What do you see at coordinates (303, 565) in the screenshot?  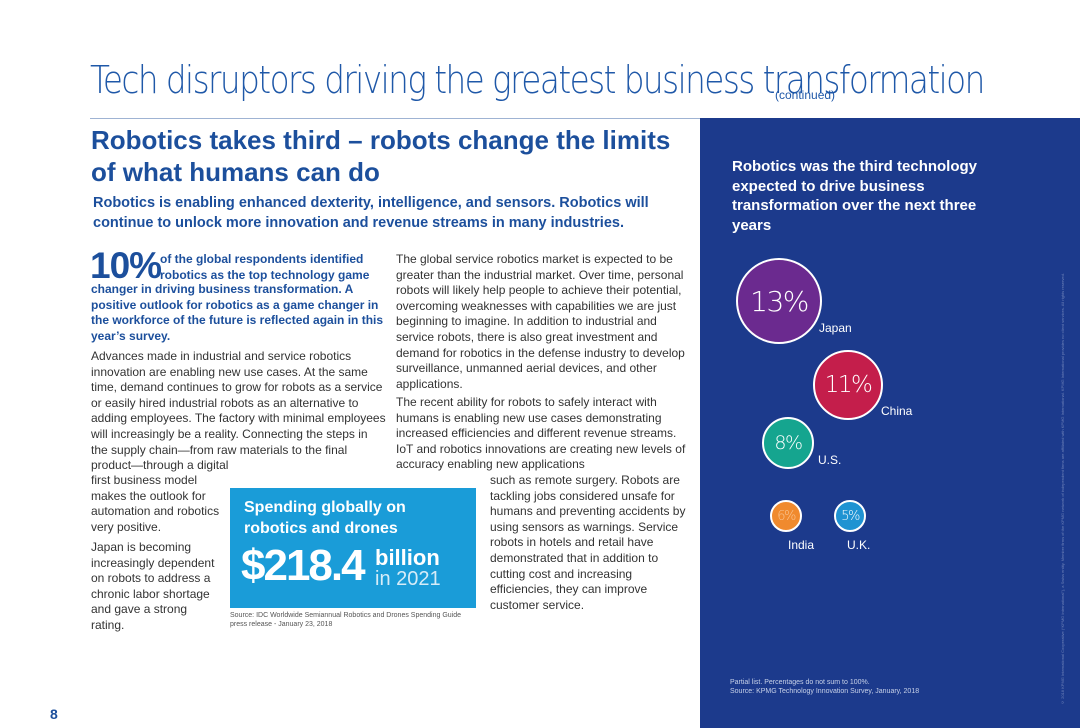 I see `callout-amount: $218.4` at bounding box center [303, 565].